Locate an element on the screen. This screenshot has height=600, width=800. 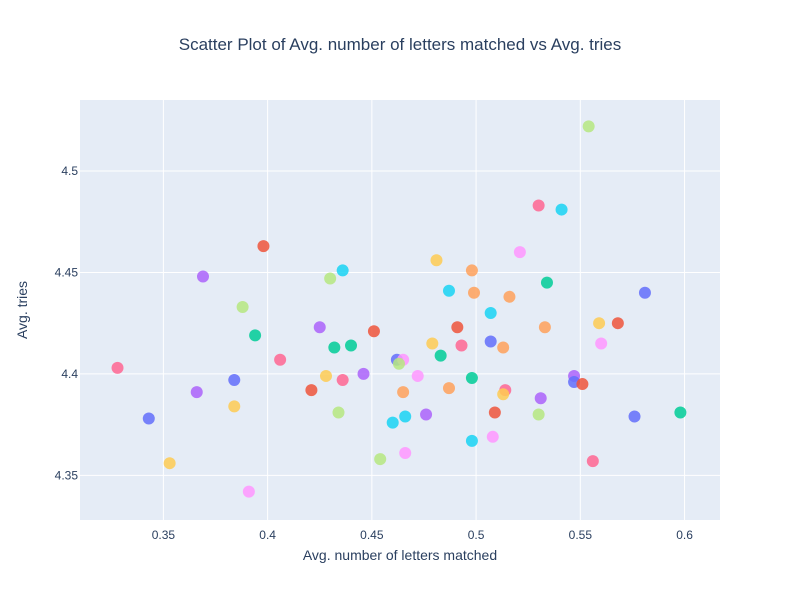
x-axis-title: Avg. number of letters matched is located at coordinates (400, 555).